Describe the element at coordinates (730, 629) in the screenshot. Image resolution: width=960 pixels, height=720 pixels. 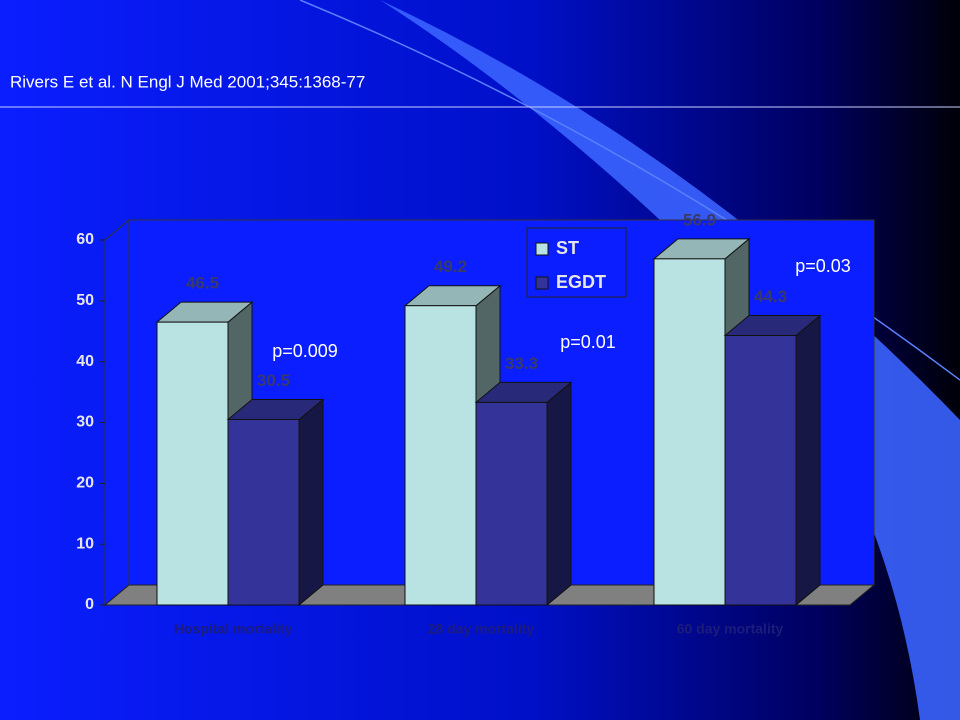
I see `x-tick-label: 60 day mortality` at that location.